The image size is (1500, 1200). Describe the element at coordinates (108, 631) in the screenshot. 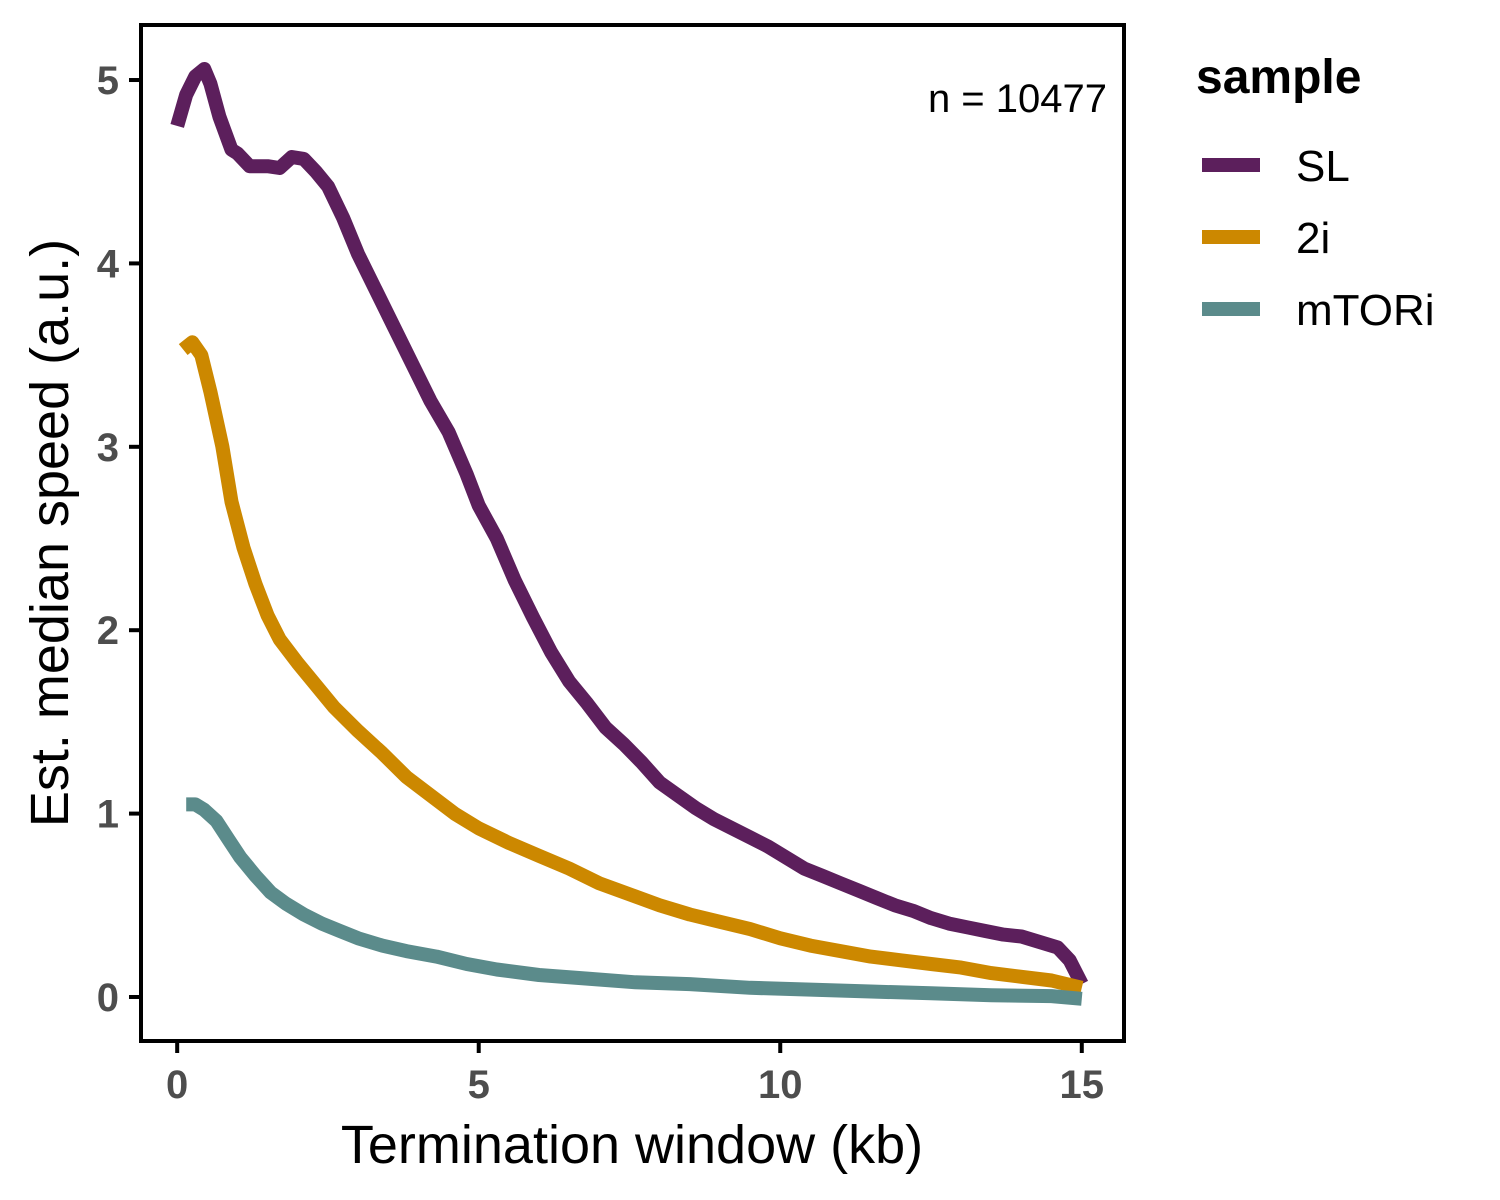

I see `y-tick-label: 2` at that location.